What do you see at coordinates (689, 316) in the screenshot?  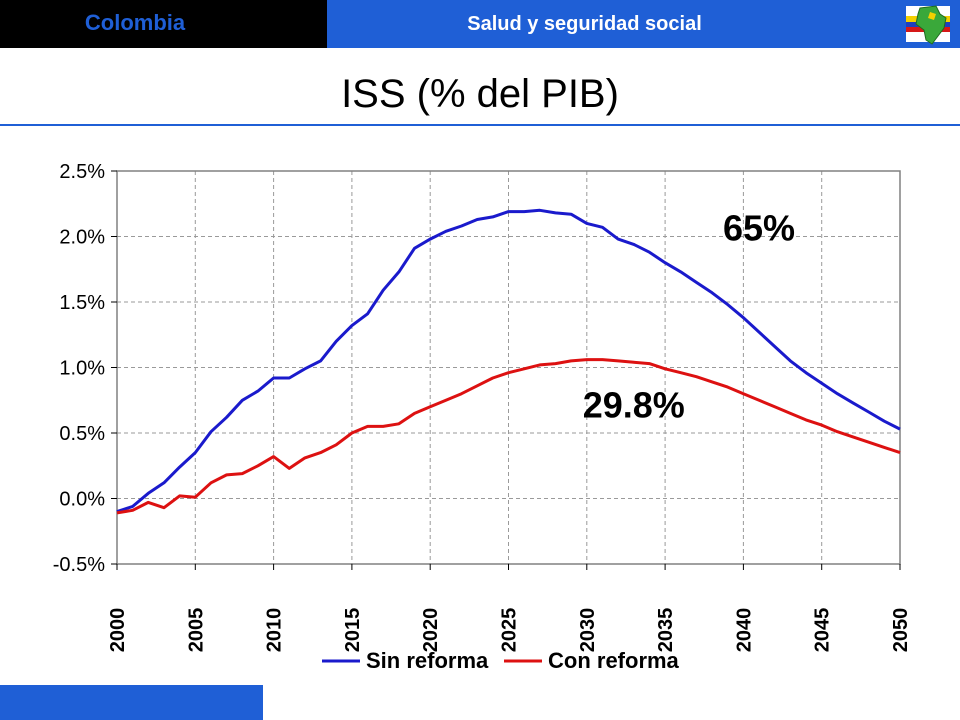 I see `annotations: 65% 29.8%` at bounding box center [689, 316].